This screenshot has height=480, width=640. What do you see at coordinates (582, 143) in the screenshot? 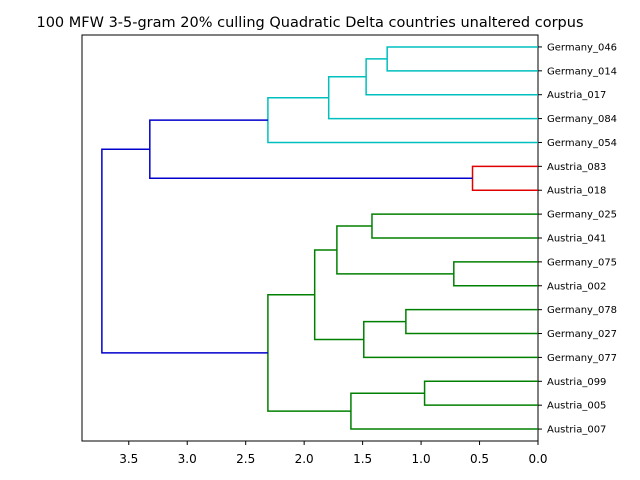
I see `leaf-label: Germany_054` at bounding box center [582, 143].